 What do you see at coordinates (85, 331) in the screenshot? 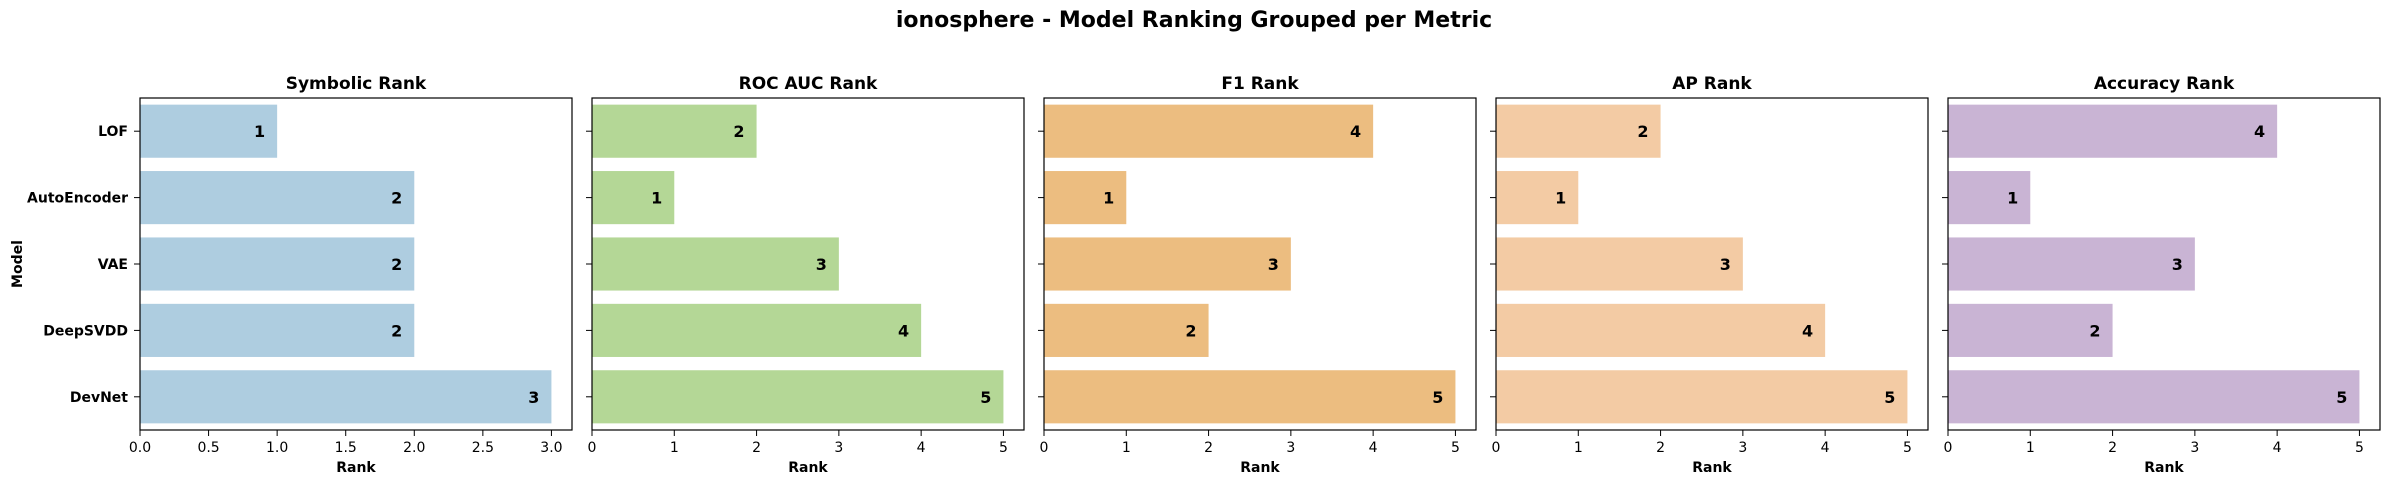
I see `category-label: DeepSVDD` at bounding box center [85, 331].